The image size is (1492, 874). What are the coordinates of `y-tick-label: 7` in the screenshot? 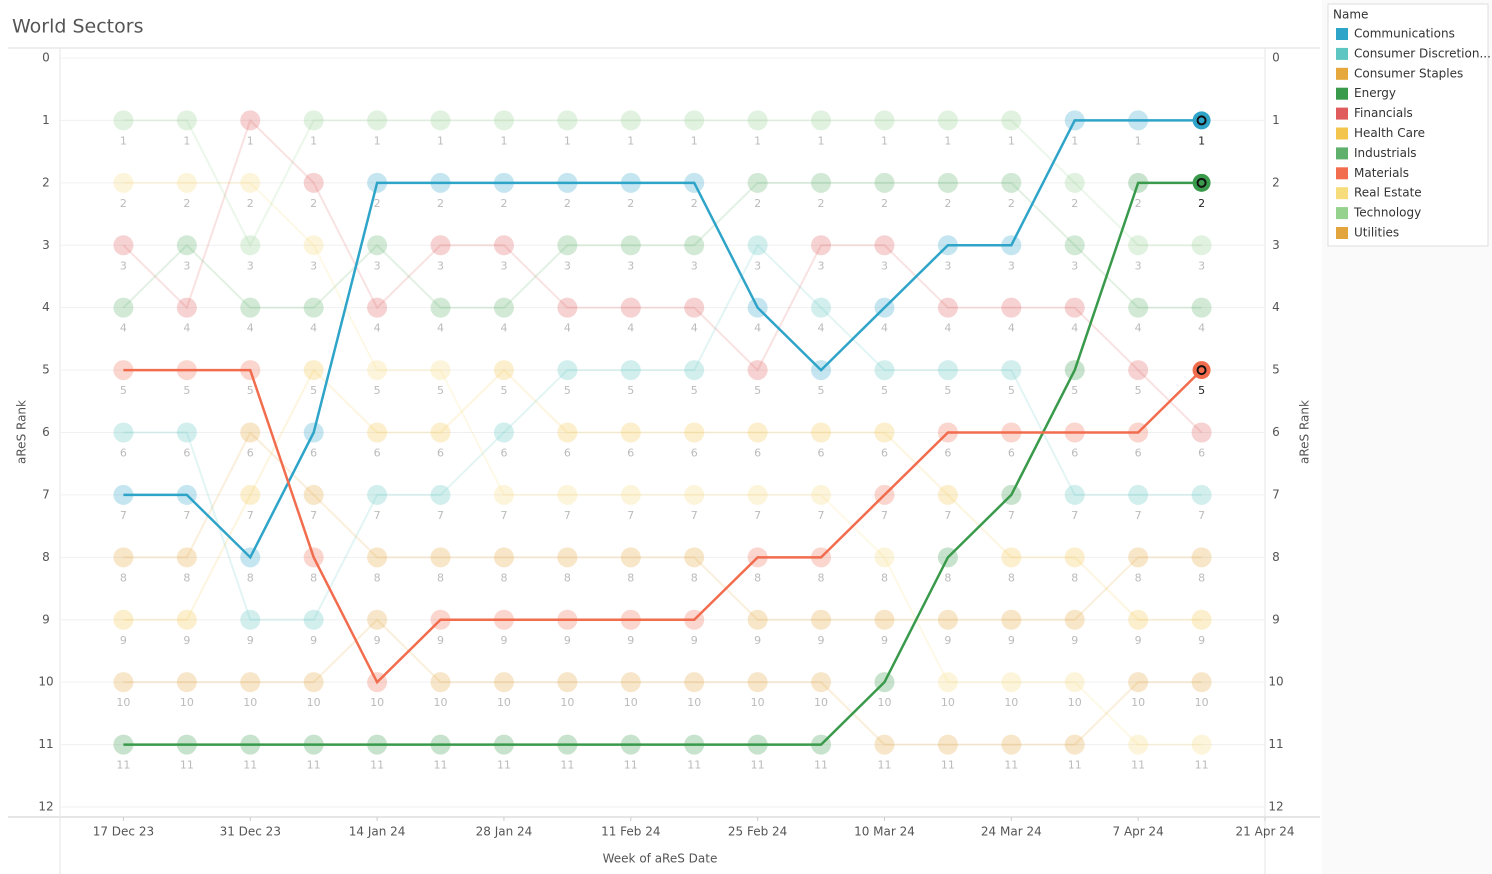 It's located at (46, 494).